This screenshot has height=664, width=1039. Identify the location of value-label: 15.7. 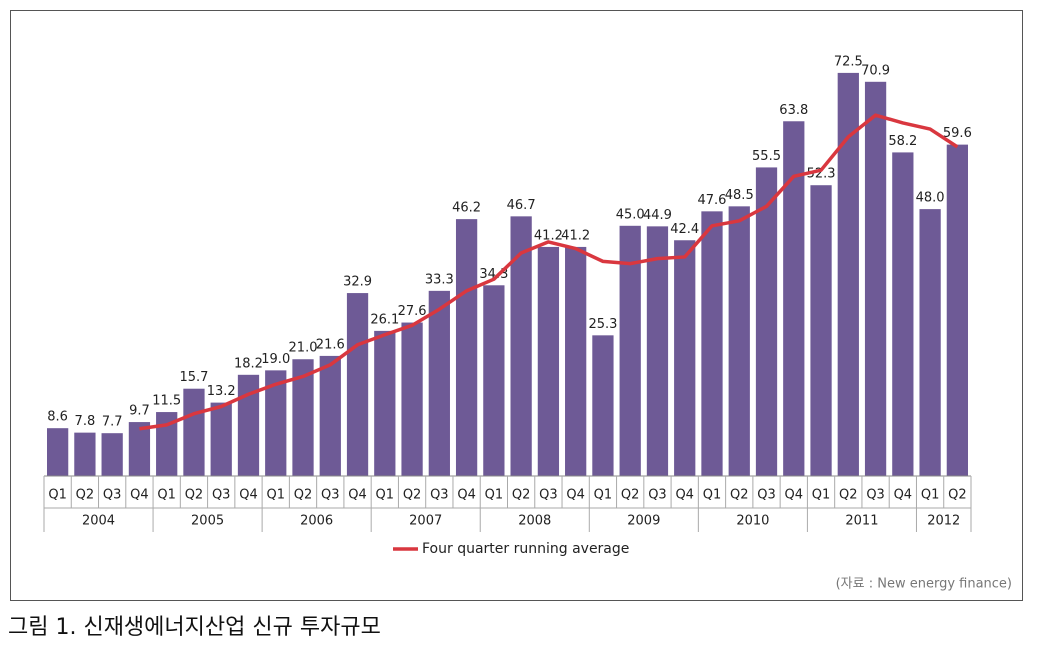
(193, 377).